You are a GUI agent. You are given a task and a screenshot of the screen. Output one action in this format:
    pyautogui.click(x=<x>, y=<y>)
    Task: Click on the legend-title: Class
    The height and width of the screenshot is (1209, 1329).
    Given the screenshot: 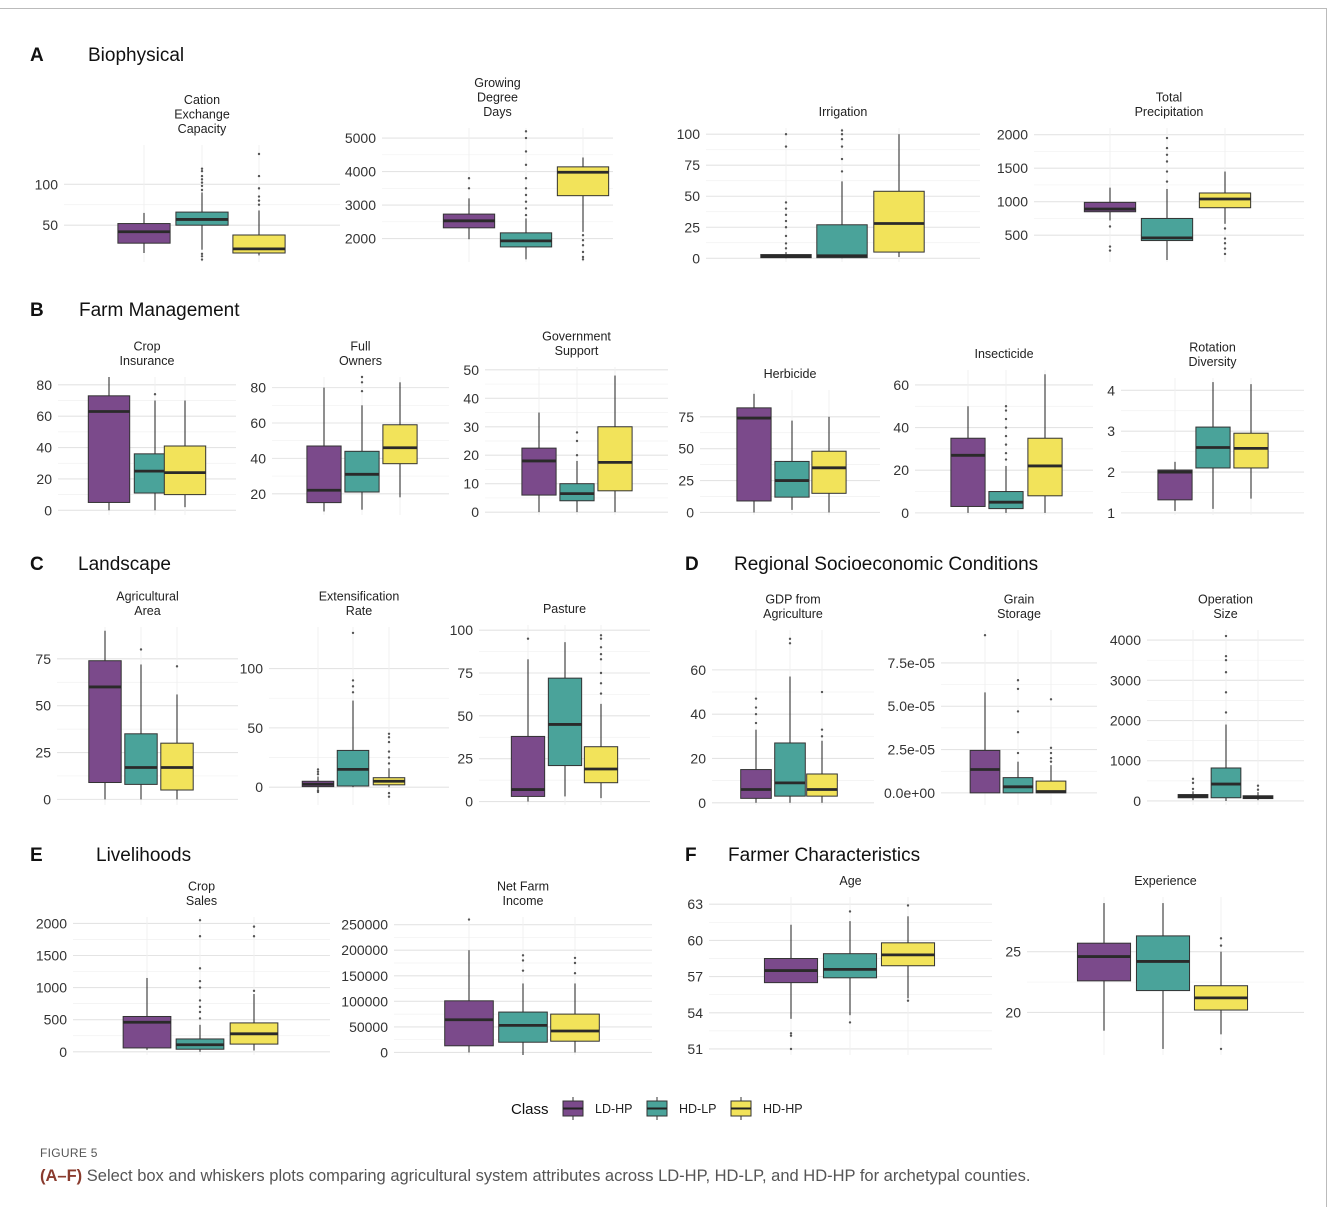 What is the action you would take?
    pyautogui.click(x=530, y=1109)
    